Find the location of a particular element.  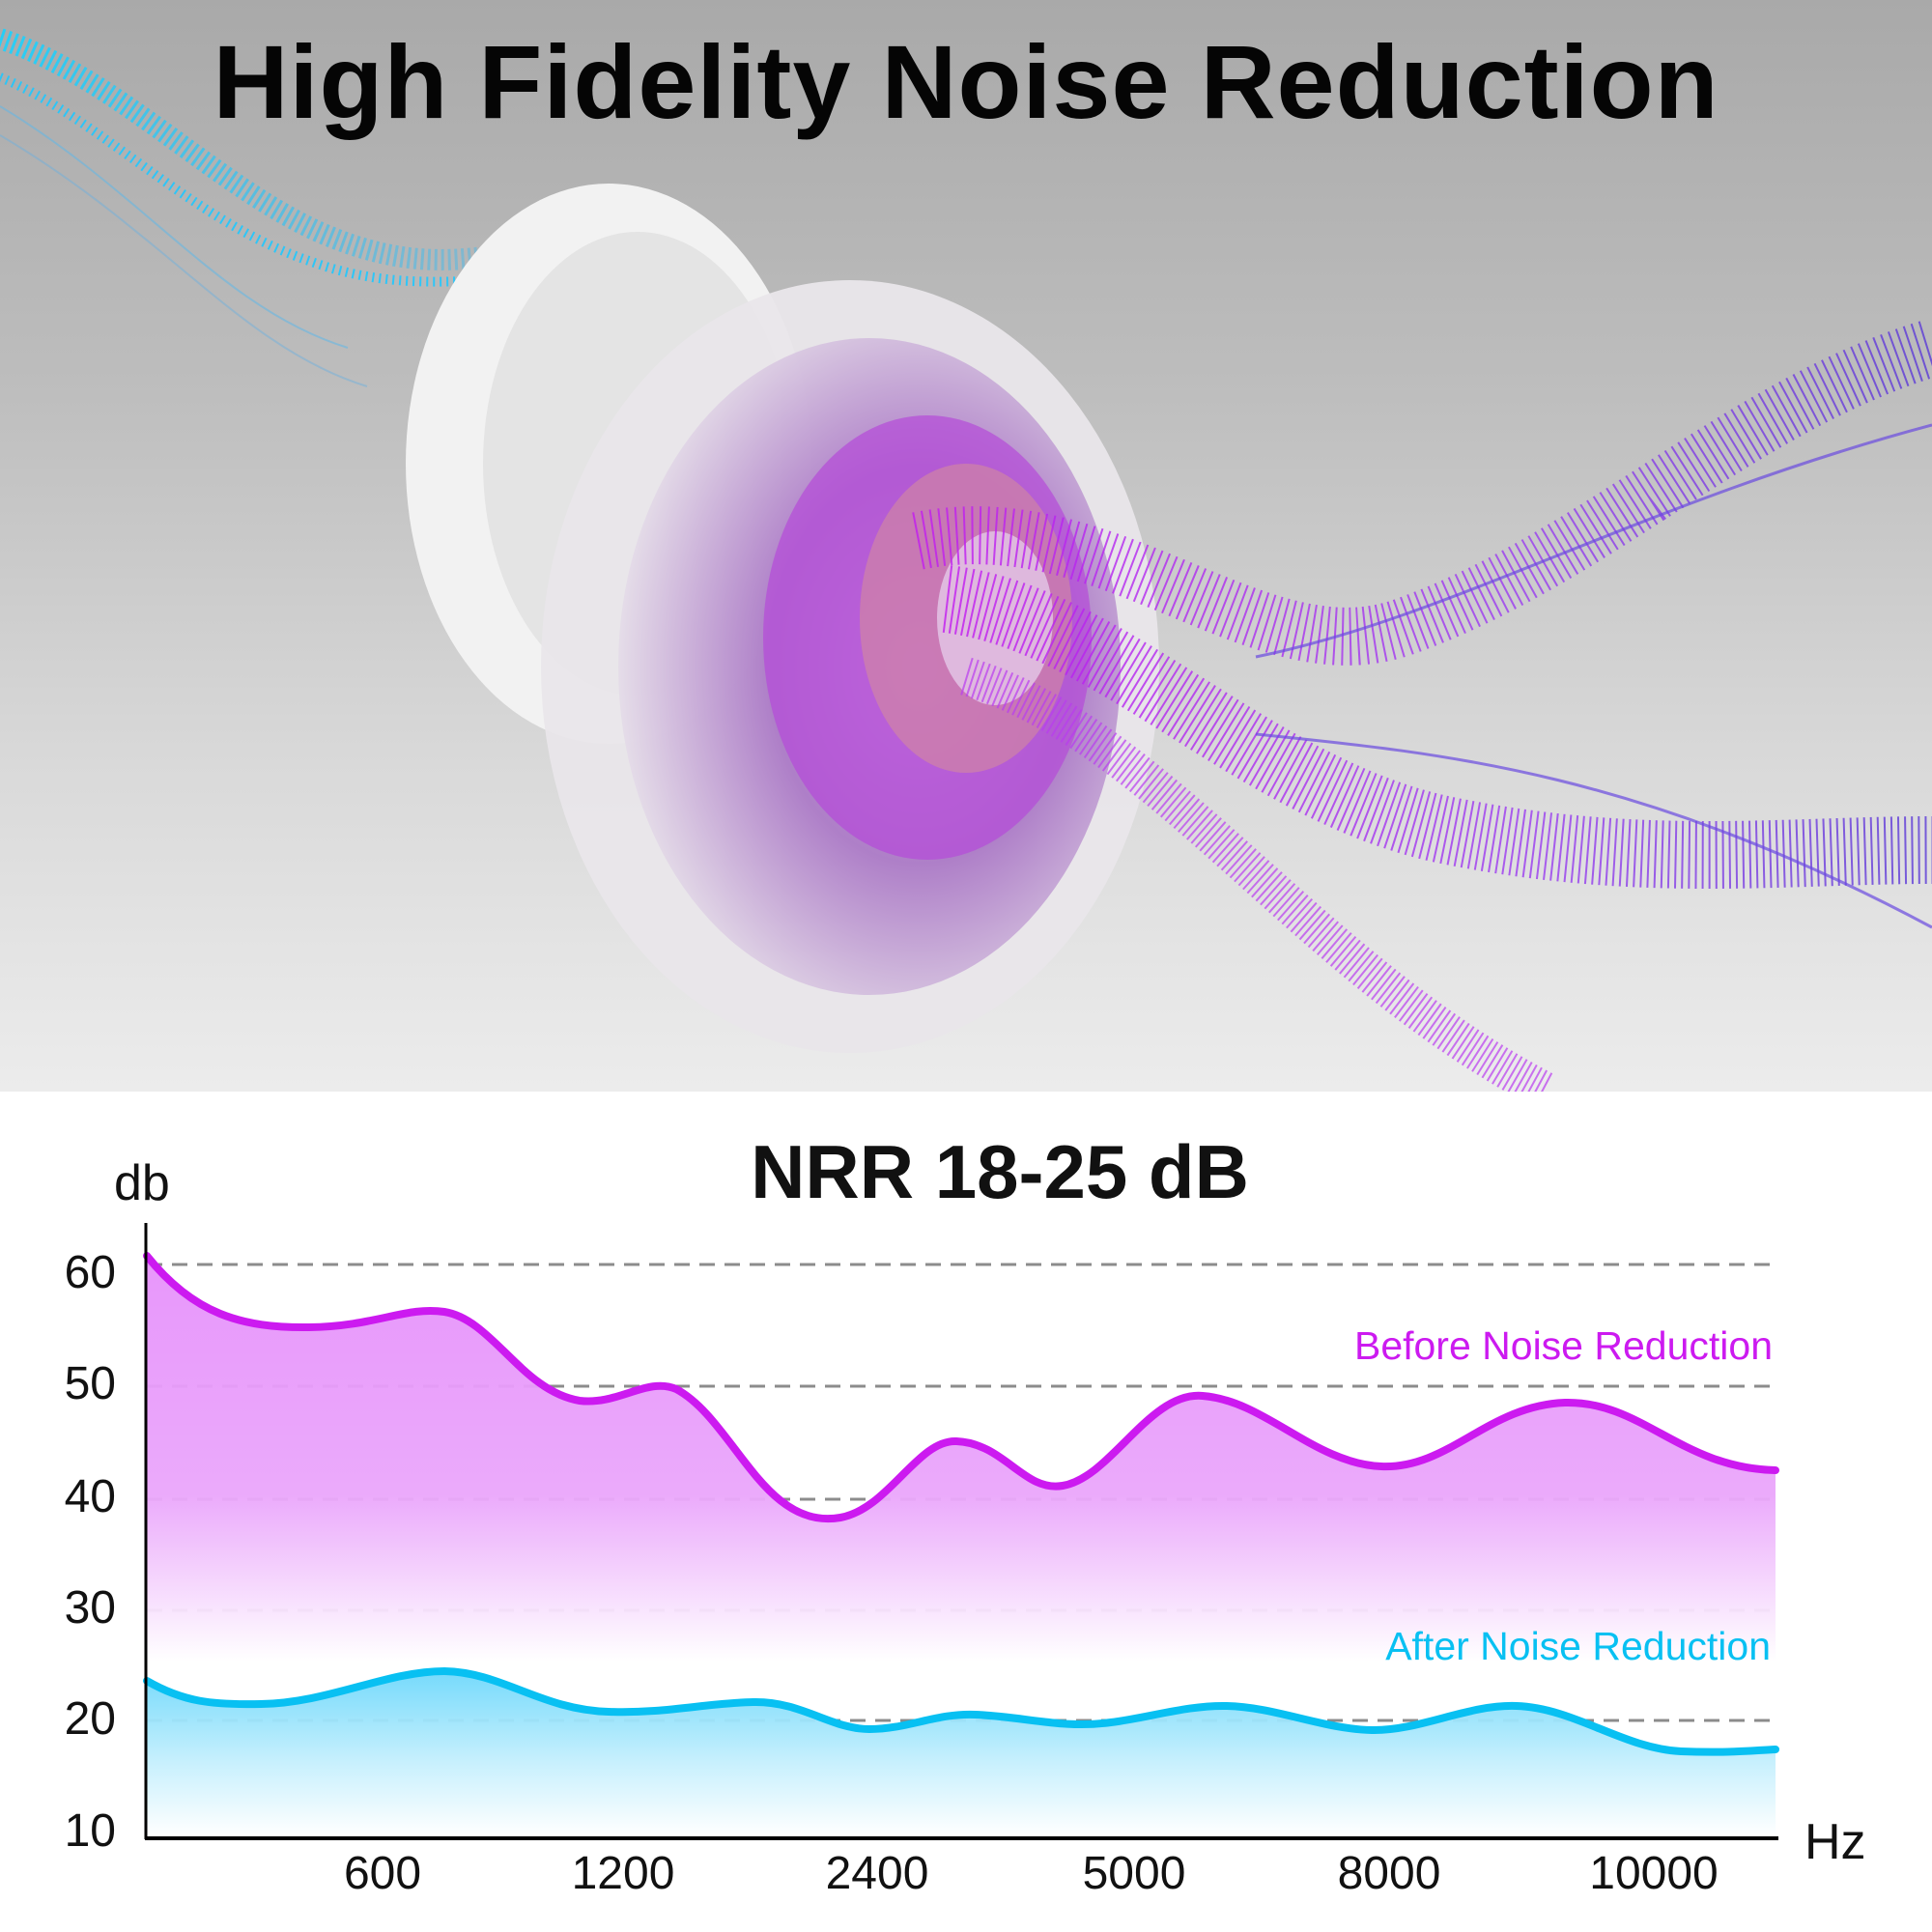

y-tick-50: 50 is located at coordinates (90, 1383).